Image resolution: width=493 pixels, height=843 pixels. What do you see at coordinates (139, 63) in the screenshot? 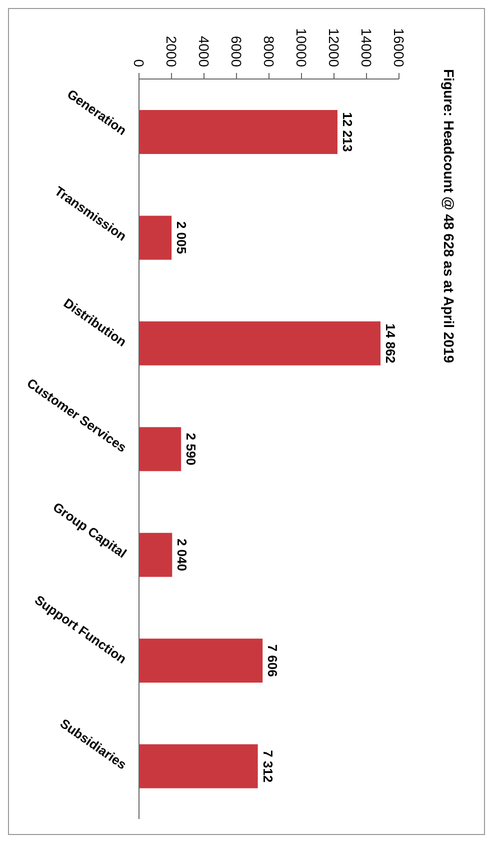
I see `x-tick-label: 0` at bounding box center [139, 63].